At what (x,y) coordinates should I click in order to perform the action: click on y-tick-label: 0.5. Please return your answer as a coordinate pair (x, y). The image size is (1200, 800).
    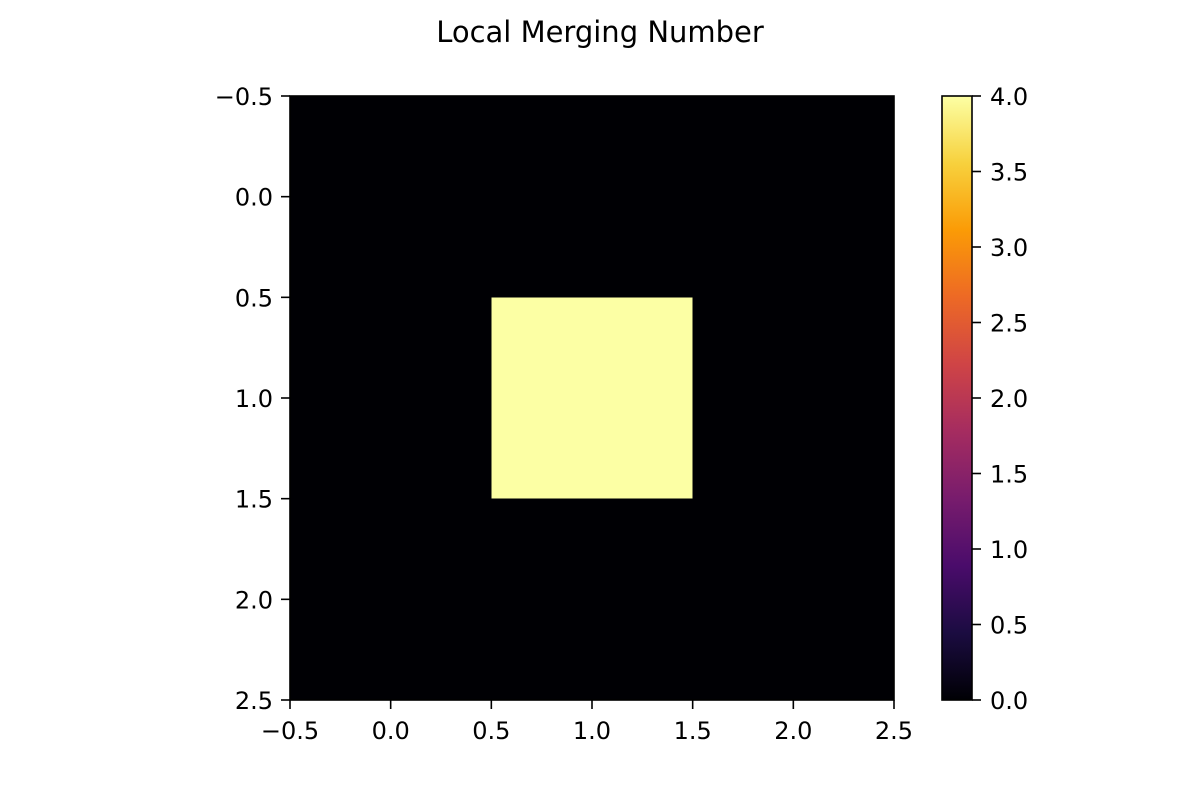
    Looking at the image, I should click on (254, 298).